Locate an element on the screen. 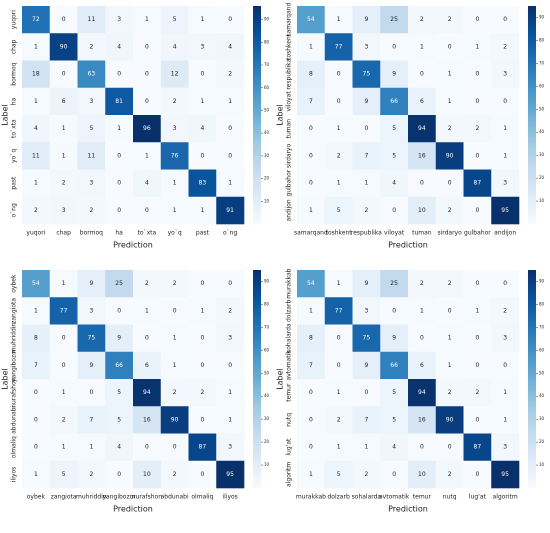  y-tick-label: to`xta is located at coordinates (14, 128).